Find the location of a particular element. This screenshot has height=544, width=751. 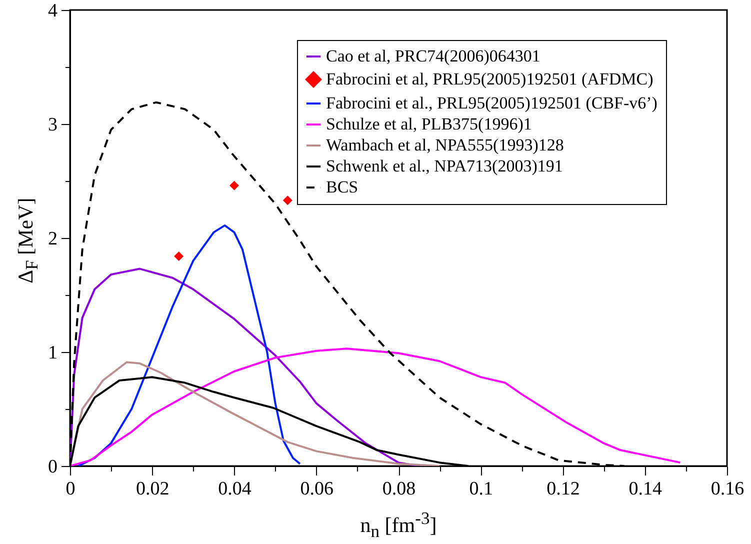

y-tick-label: 4 is located at coordinates (53, 11).